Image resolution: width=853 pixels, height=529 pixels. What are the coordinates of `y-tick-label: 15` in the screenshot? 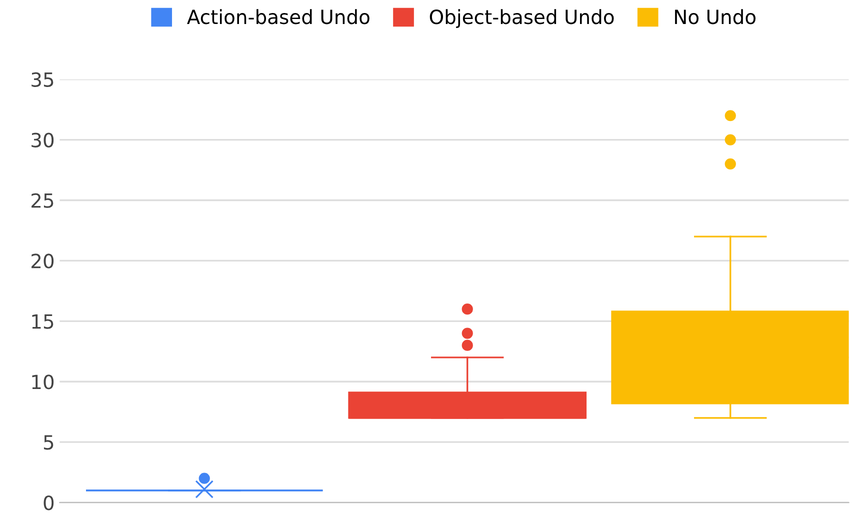 It's located at (43, 321).